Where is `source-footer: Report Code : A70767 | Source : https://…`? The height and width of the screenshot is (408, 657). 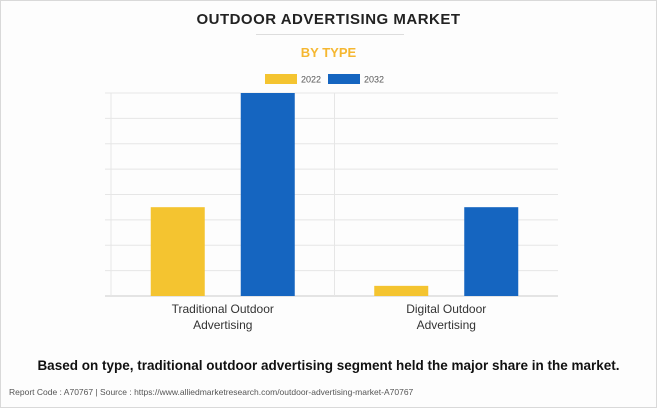
source-footer: Report Code : A70767 | Source : https://… is located at coordinates (211, 392).